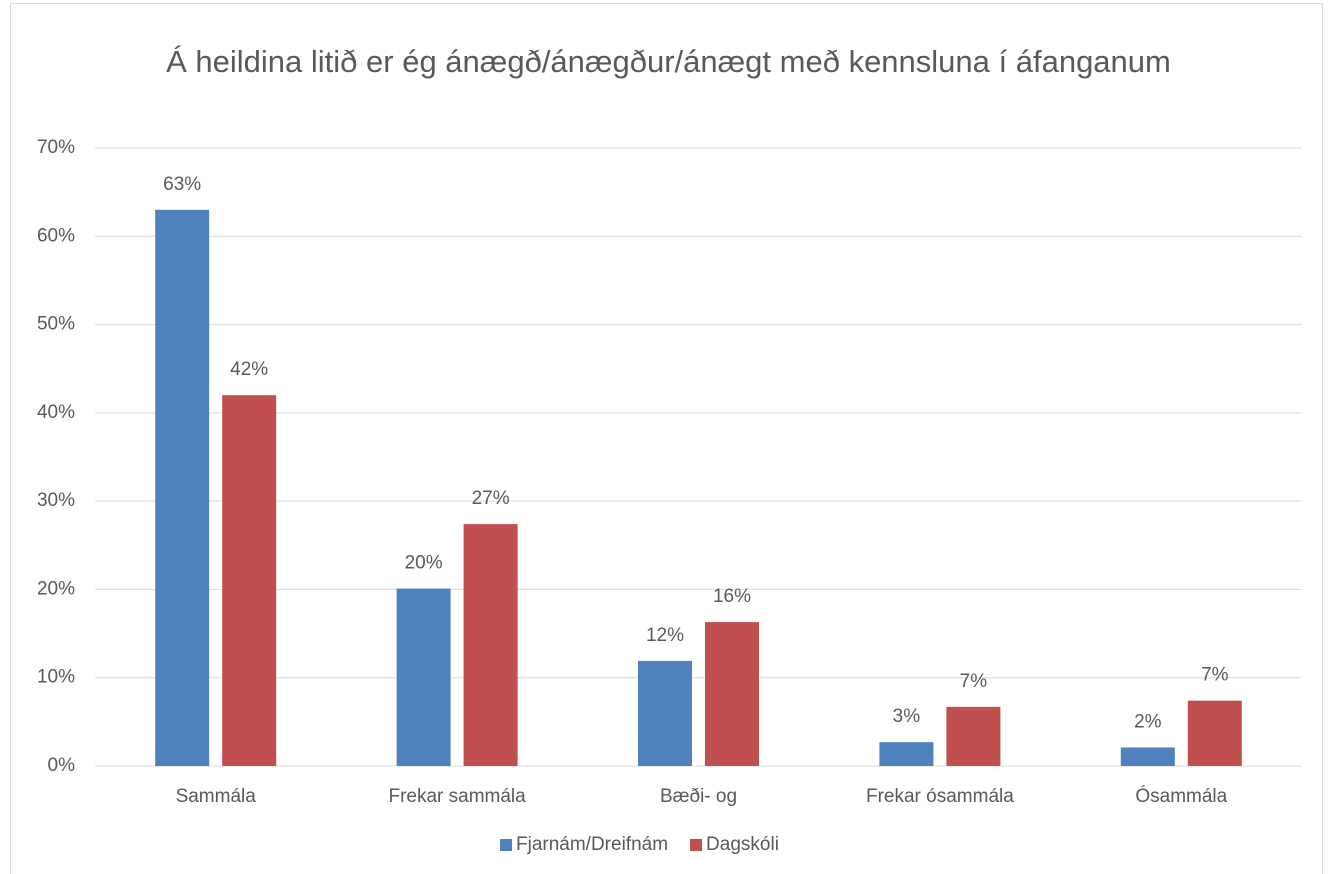 Image resolution: width=1337 pixels, height=874 pixels. I want to click on x-tick-label: Frekar sammála, so click(457, 796).